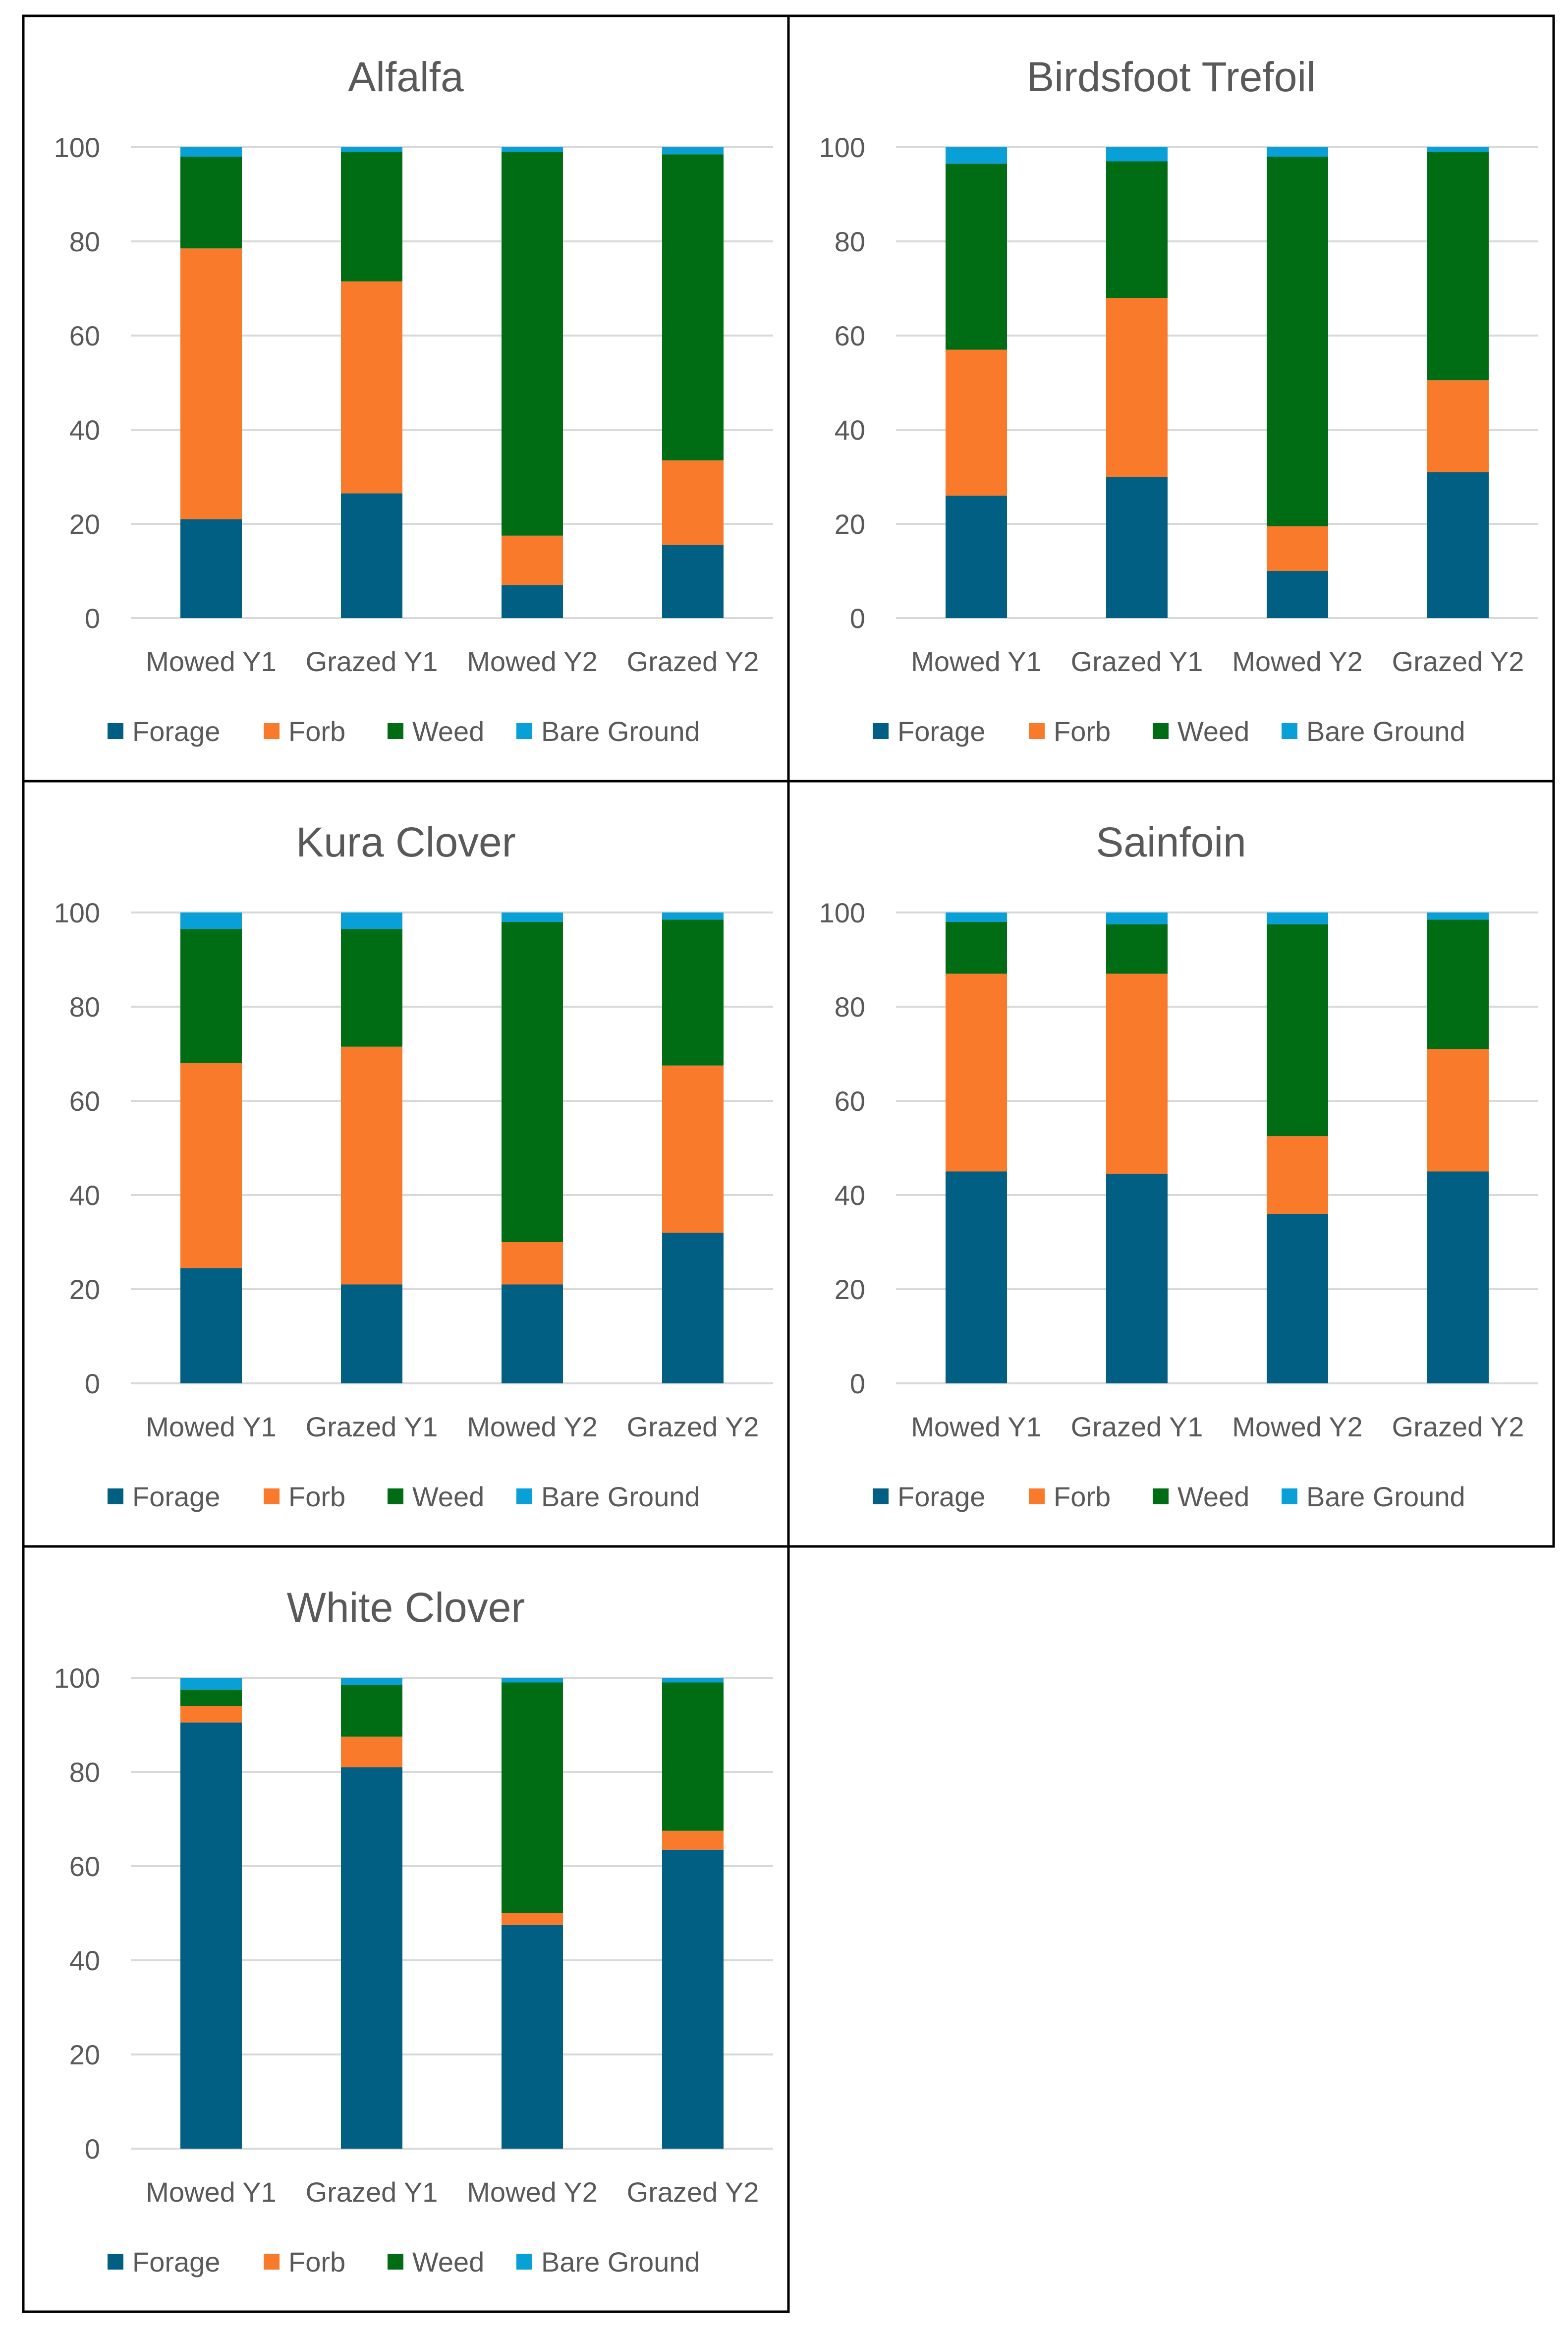 The width and height of the screenshot is (1568, 2336). Describe the element at coordinates (211, 383) in the screenshot. I see `bar-forb-mowed-y1` at that location.